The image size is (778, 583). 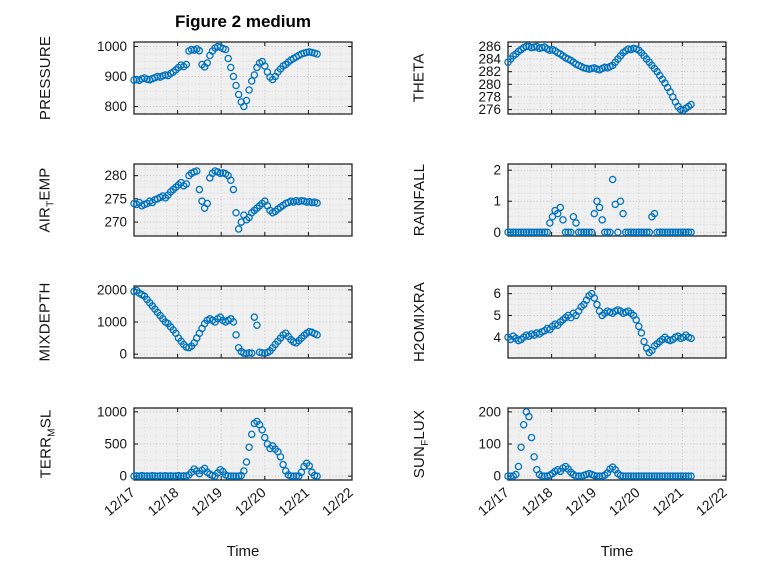 I want to click on theta-y-axis-label: THETA, so click(x=421, y=78).